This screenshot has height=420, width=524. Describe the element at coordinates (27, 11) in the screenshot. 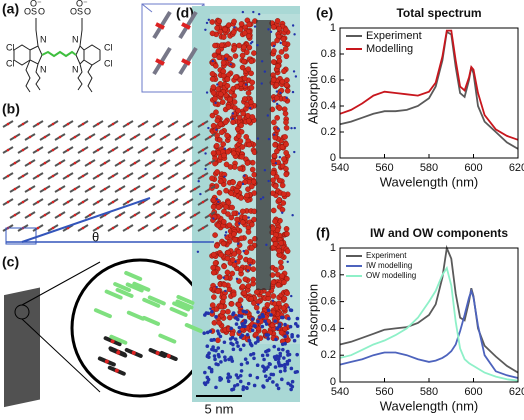

I see `structure-label: O` at that location.